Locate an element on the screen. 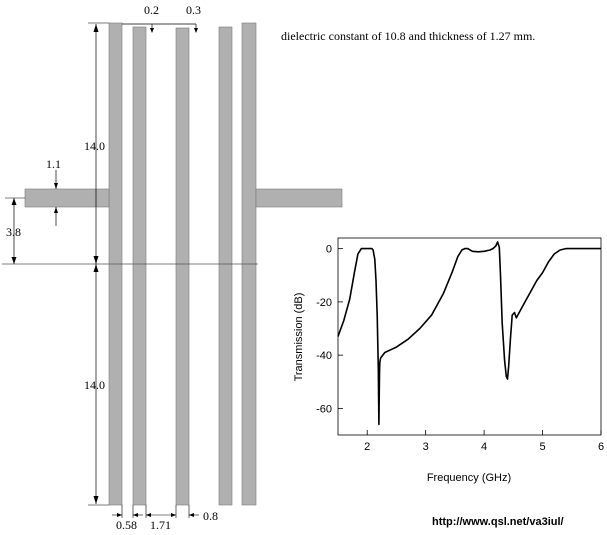 Image resolution: width=607 pixels, height=535 pixels. x-axis: 2 3 4 5 6 is located at coordinates (484, 441).